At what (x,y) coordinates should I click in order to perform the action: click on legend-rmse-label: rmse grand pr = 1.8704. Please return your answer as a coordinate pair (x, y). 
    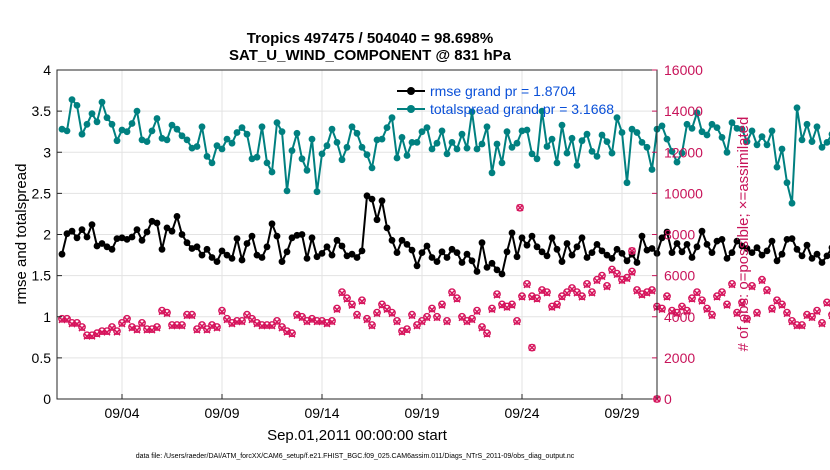
    Looking at the image, I should click on (503, 91).